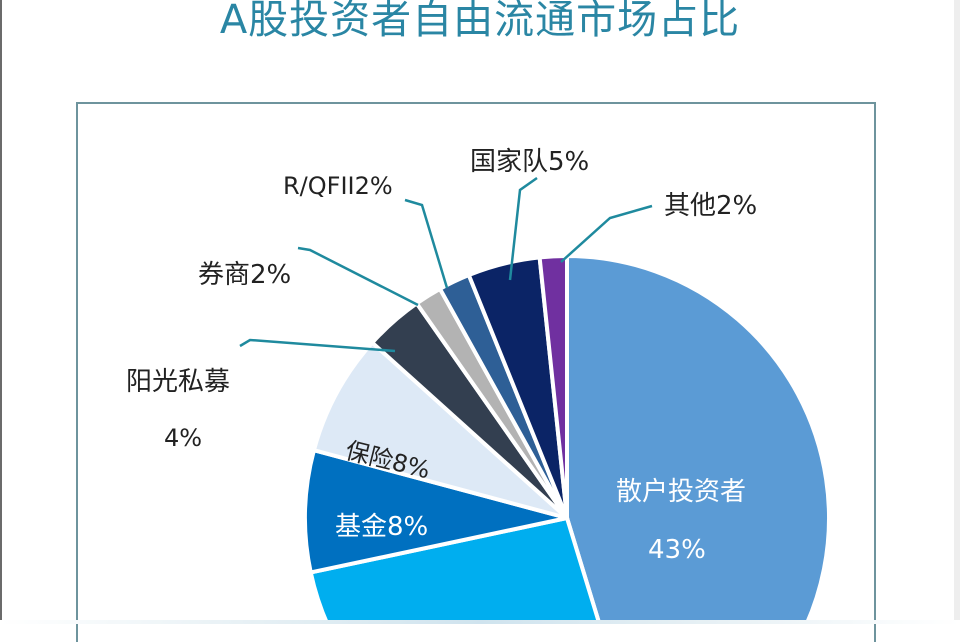  What do you see at coordinates (426, 243) in the screenshot?
I see `leader-line-qfii` at bounding box center [426, 243].